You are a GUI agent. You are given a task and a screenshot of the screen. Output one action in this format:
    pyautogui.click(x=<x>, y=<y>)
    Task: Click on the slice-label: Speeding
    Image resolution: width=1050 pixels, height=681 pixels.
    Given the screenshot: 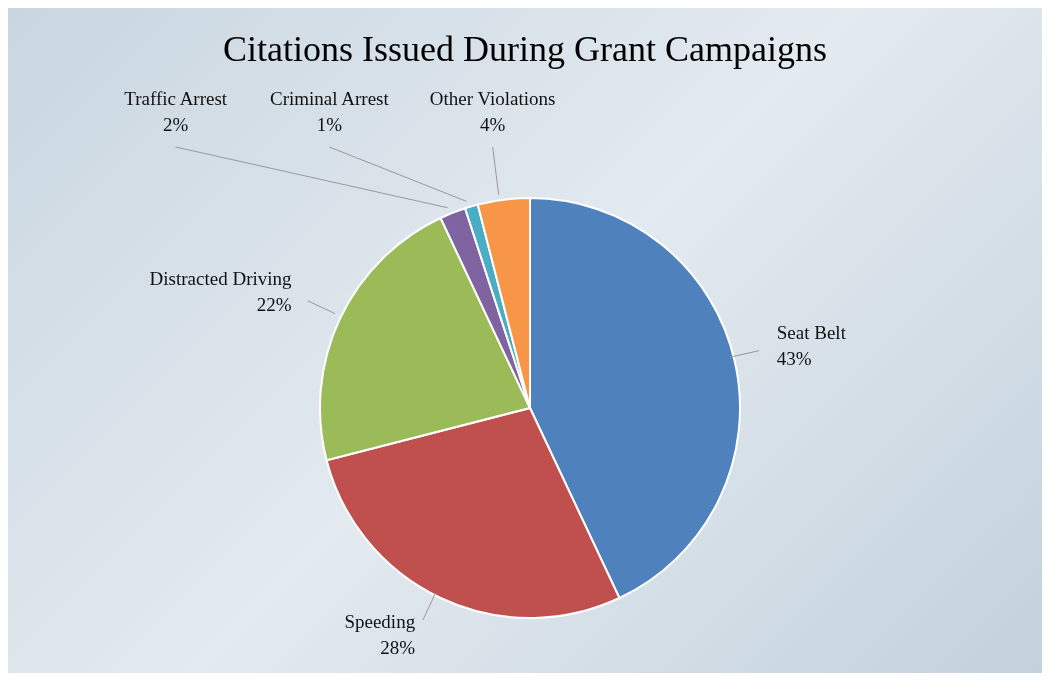 What is the action you would take?
    pyautogui.click(x=380, y=622)
    